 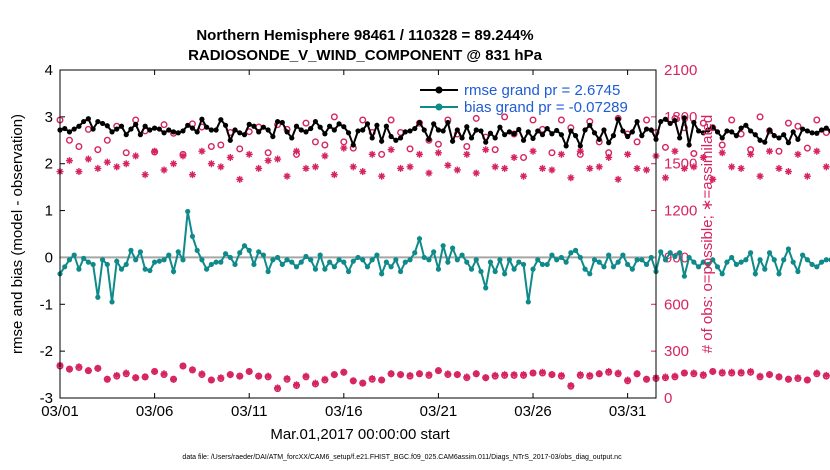 I want to click on x-axis-label: Mar.01,2017 00:00:00 start, so click(x=360, y=434).